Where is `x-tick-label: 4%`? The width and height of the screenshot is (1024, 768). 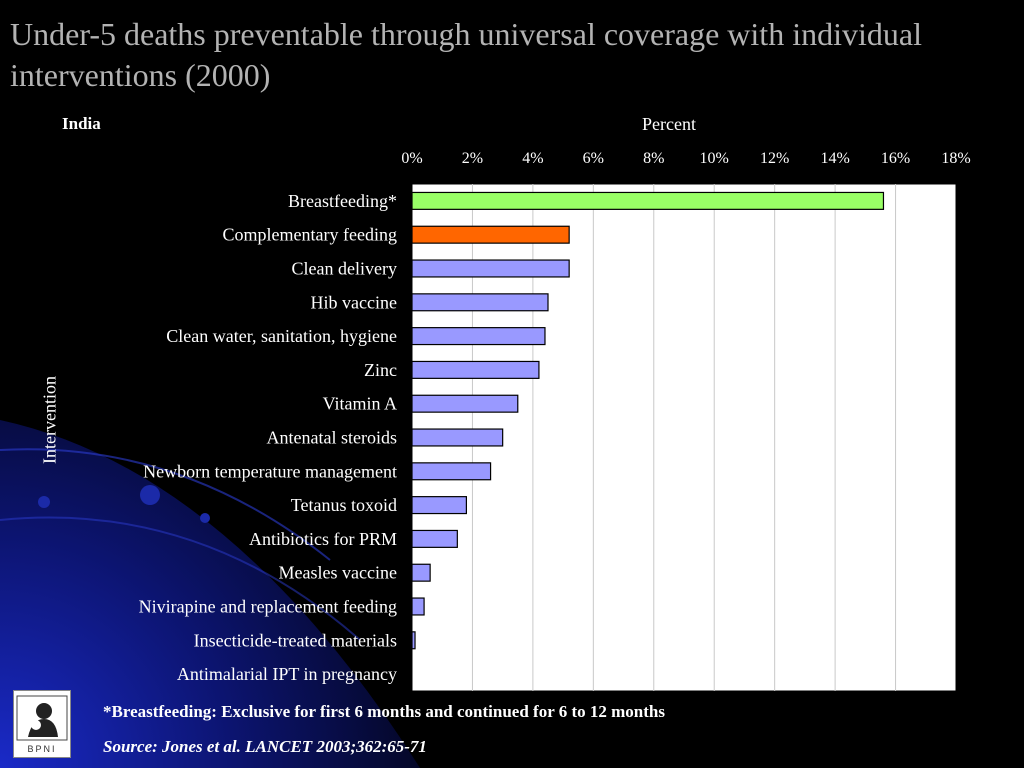
x-tick-label: 4% is located at coordinates (532, 158).